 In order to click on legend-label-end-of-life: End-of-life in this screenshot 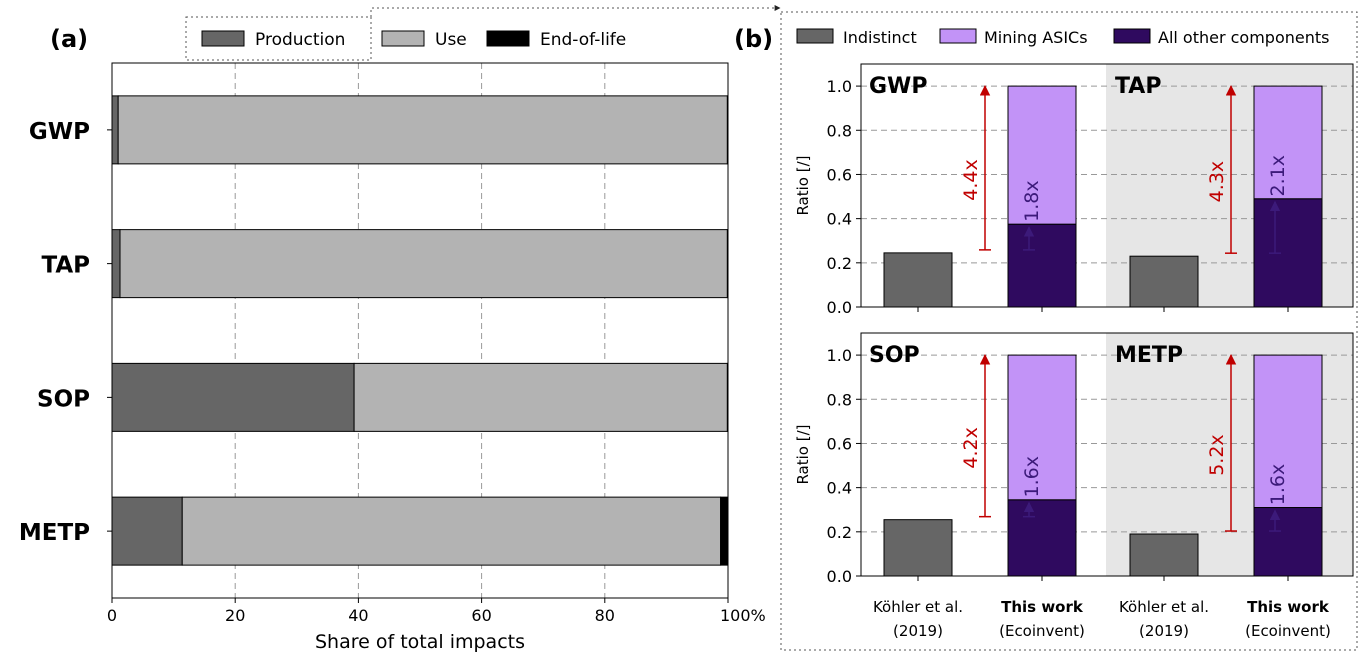, I will do `click(583, 40)`.